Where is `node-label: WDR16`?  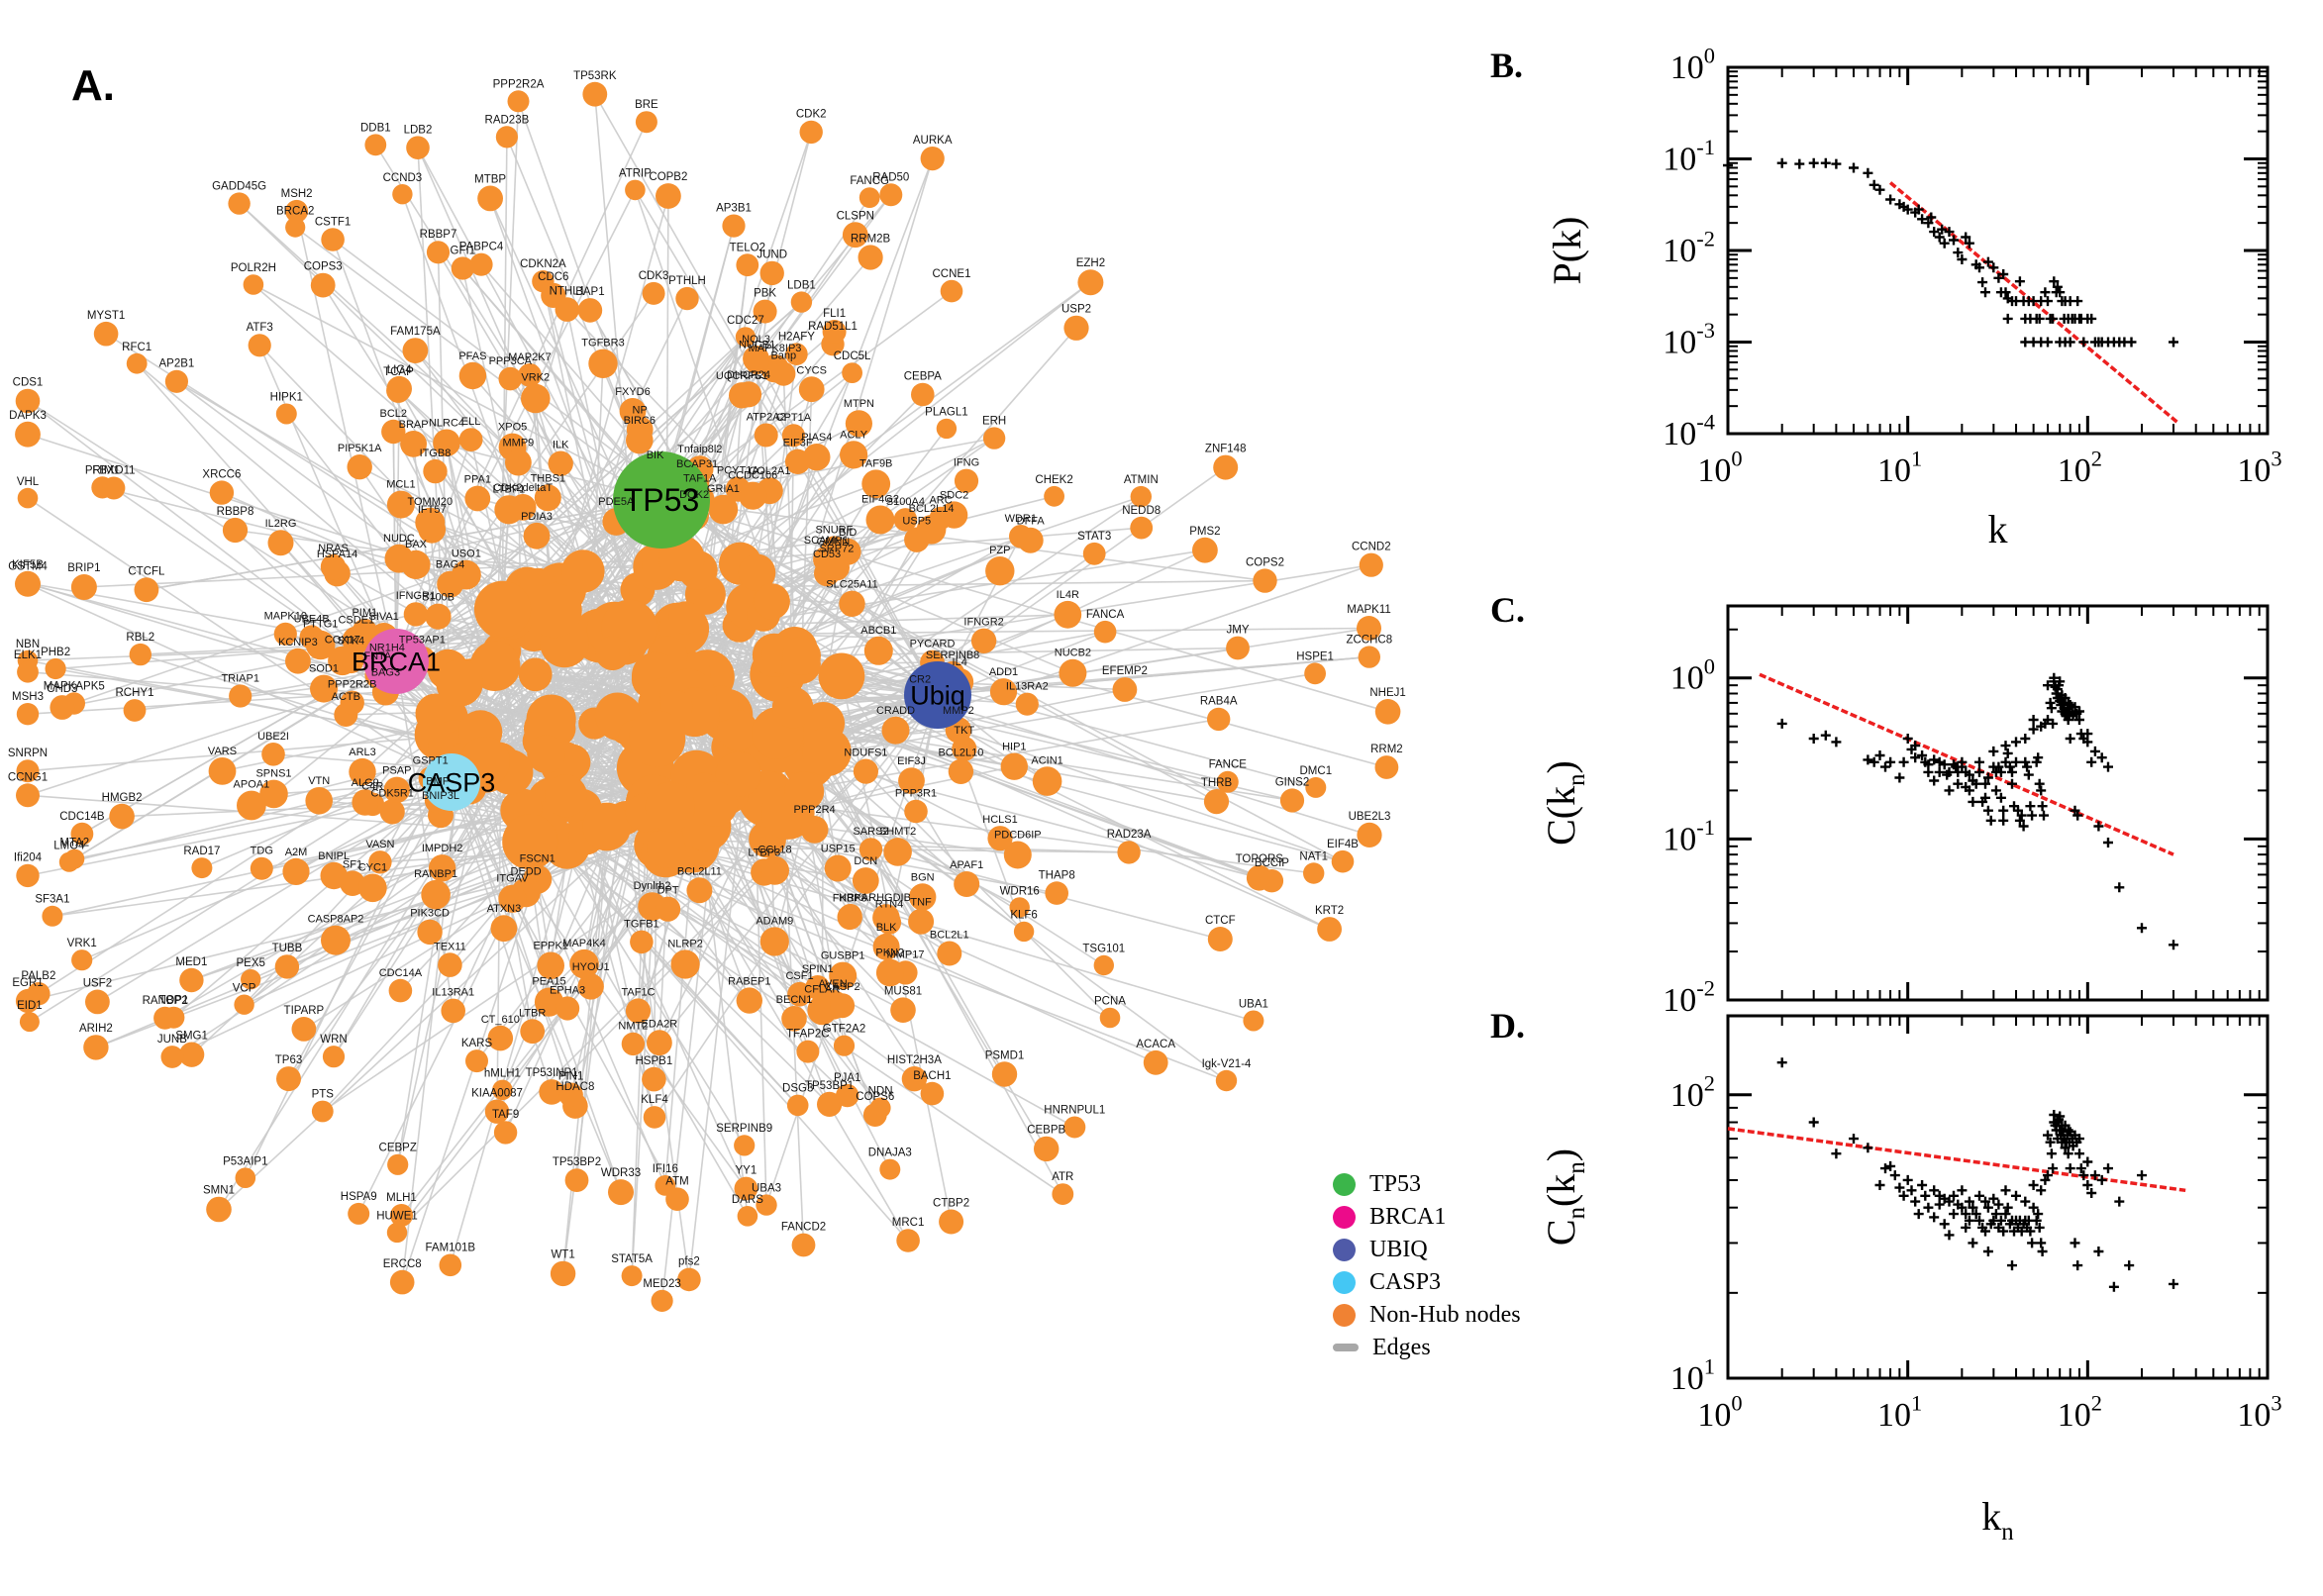 node-label: WDR16 is located at coordinates (1020, 891).